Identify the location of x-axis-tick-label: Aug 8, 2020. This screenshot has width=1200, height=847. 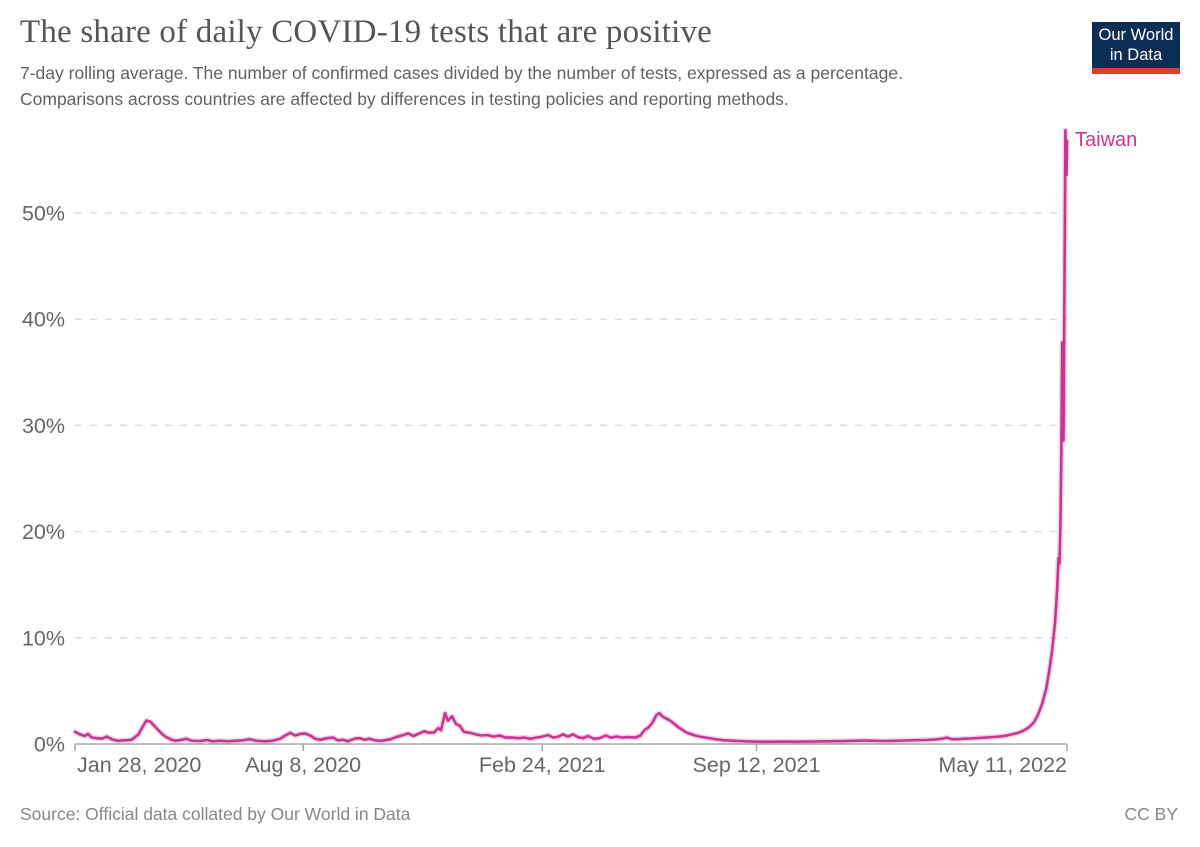
(303, 765).